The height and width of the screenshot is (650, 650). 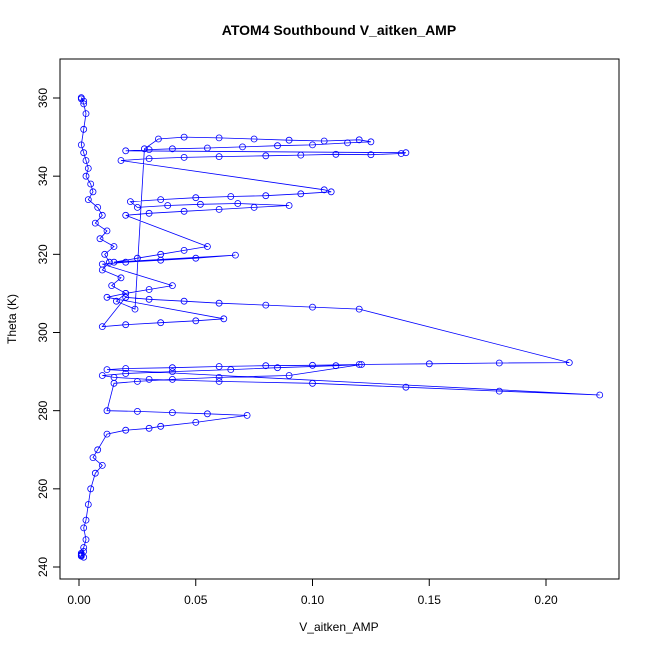 What do you see at coordinates (43, 332) in the screenshot?
I see `y-tick-label: 300` at bounding box center [43, 332].